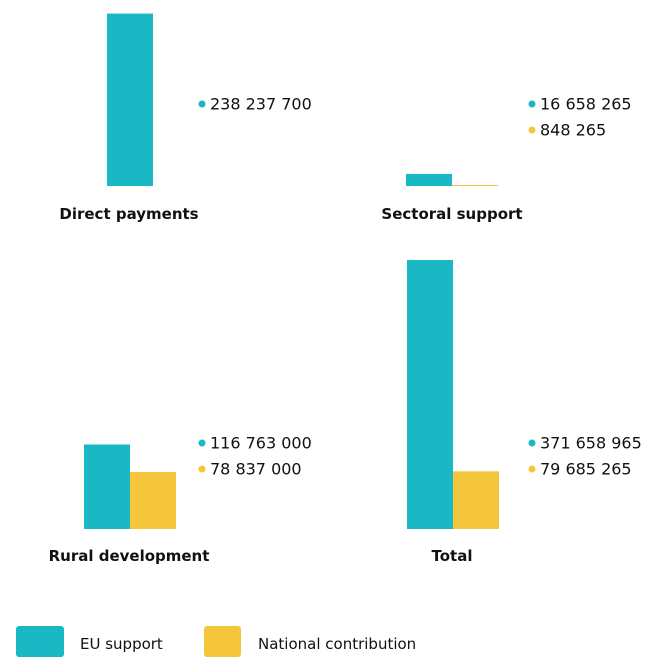 The width and height of the screenshot is (654, 657). I want to click on legend-eu-support-swatch, so click(40, 641).